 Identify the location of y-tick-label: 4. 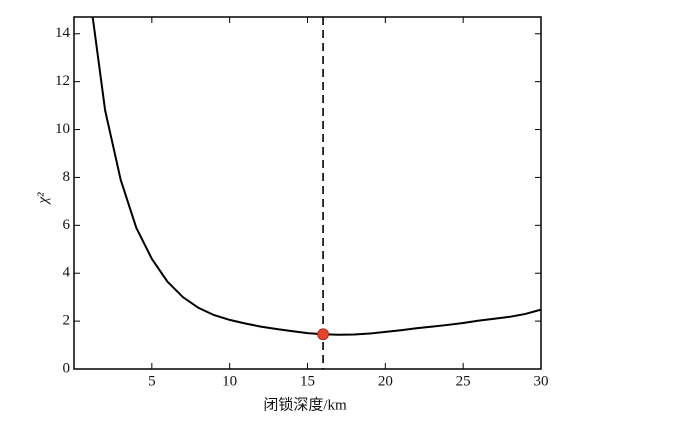
(67, 273).